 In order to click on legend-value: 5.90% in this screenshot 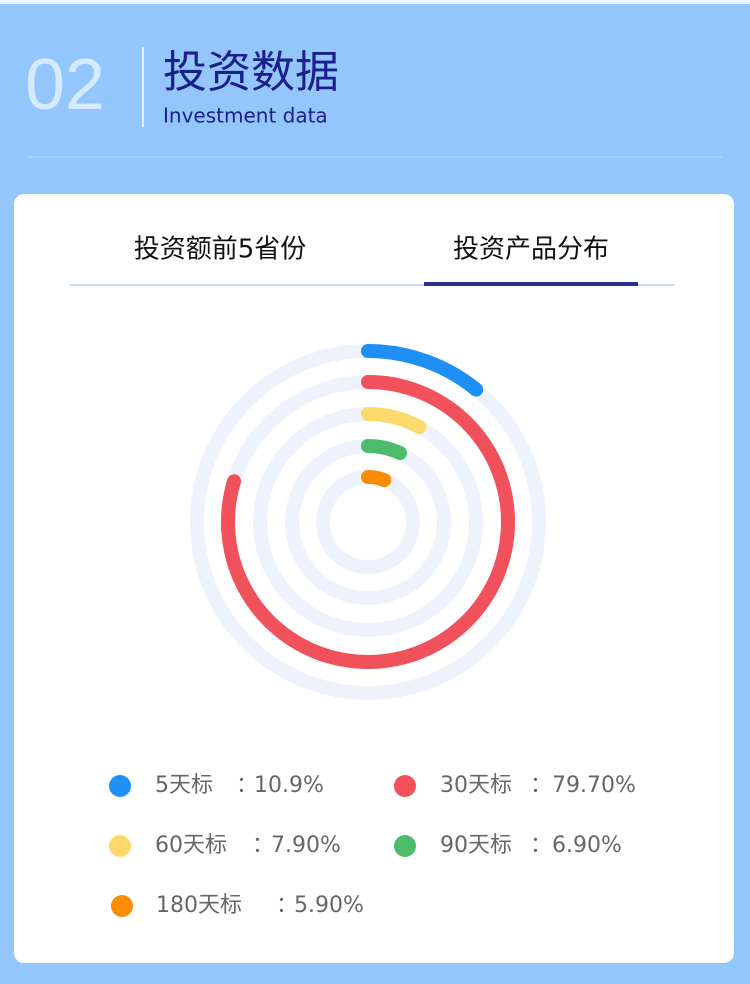, I will do `click(329, 905)`.